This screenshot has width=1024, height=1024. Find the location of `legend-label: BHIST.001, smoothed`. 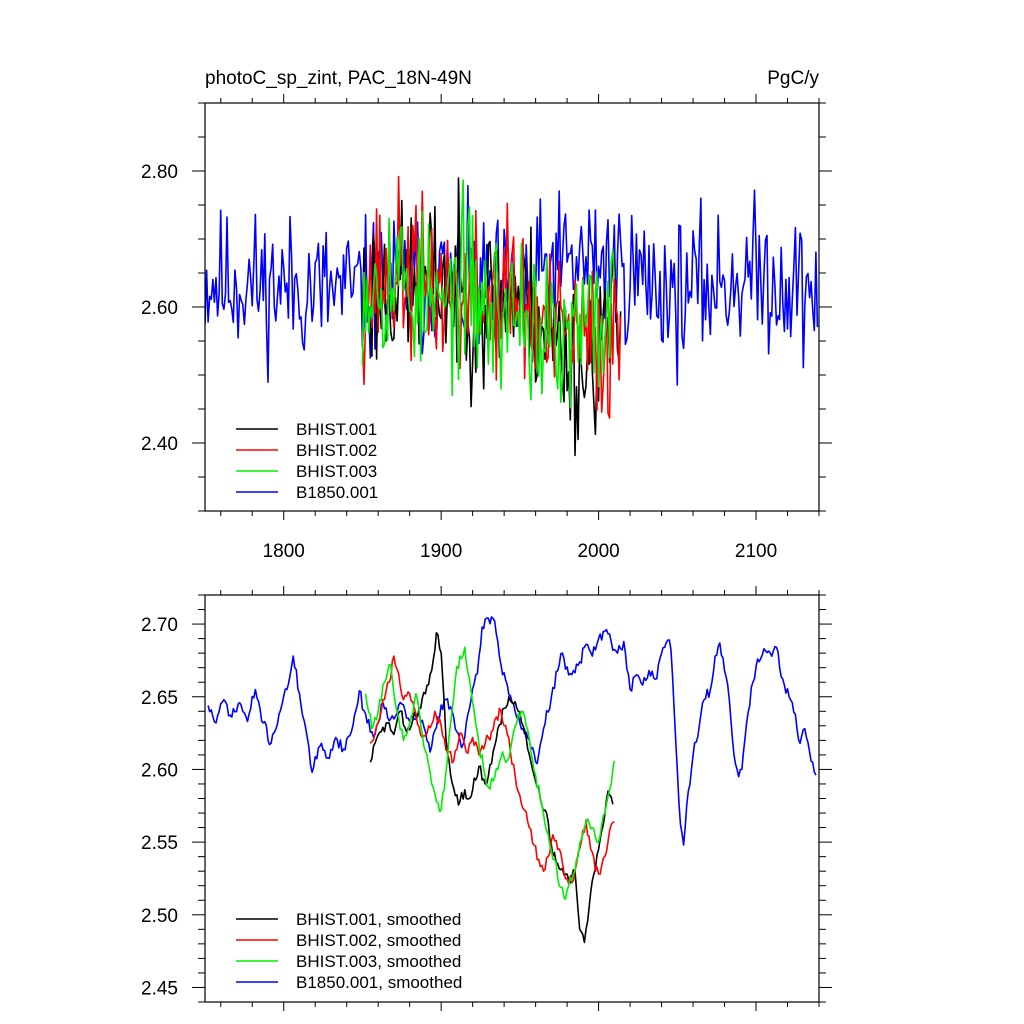

legend-label: BHIST.001, smoothed is located at coordinates (378, 919).